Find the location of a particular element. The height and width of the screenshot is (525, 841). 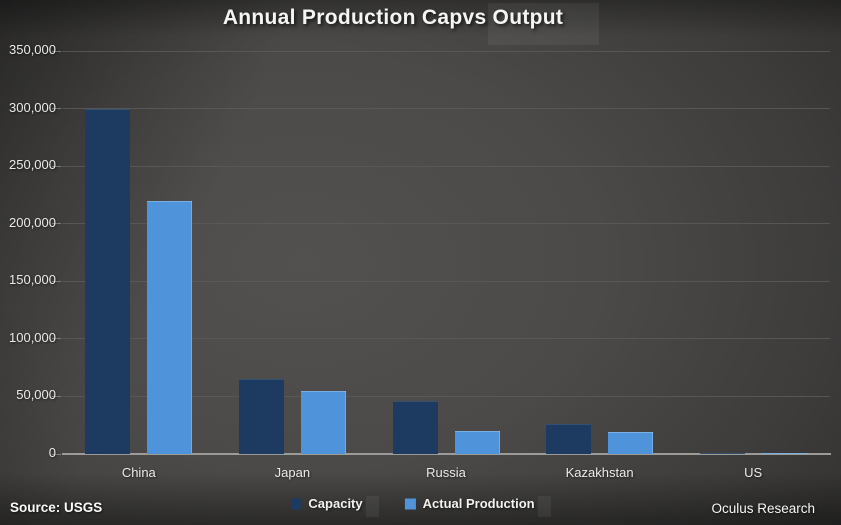

legend-label-actual-production: Actual Production is located at coordinates (478, 503).